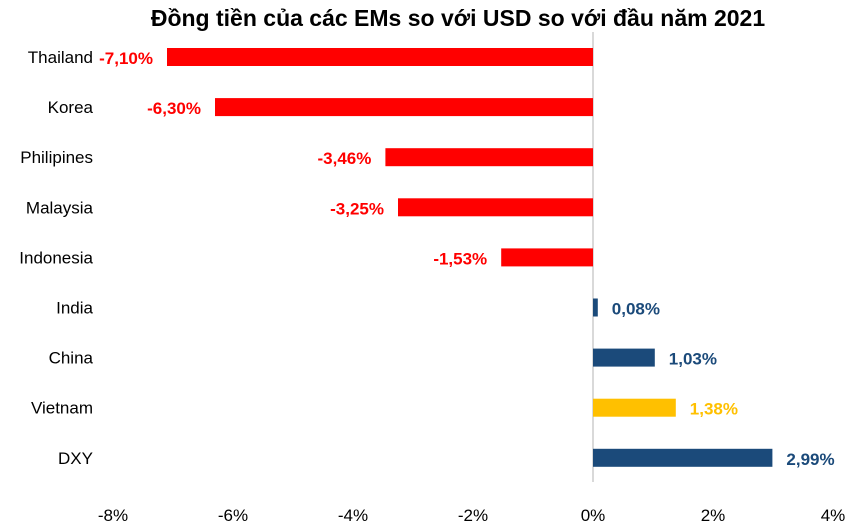 Image resolution: width=856 pixels, height=529 pixels. I want to click on category-label: Indonesia, so click(56, 257).